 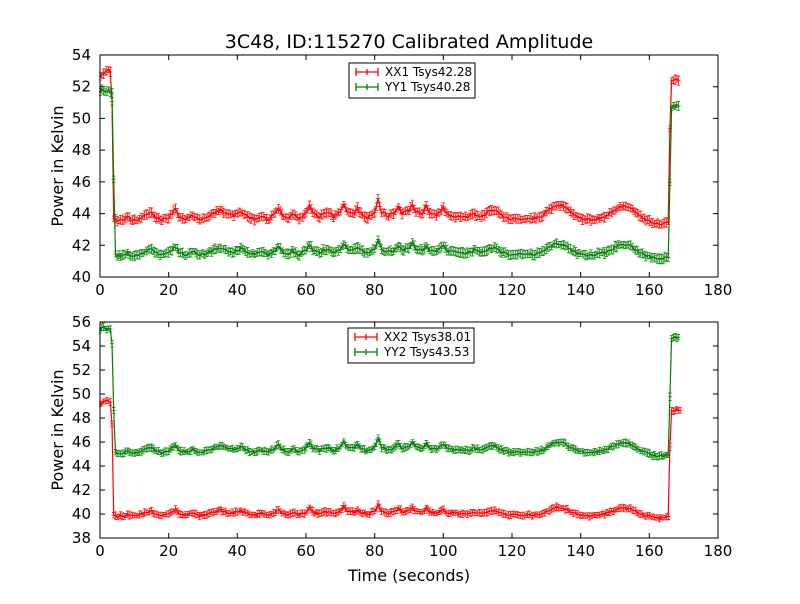 What do you see at coordinates (57, 165) in the screenshot?
I see `y-axis-label-top: Power in Kelvin` at bounding box center [57, 165].